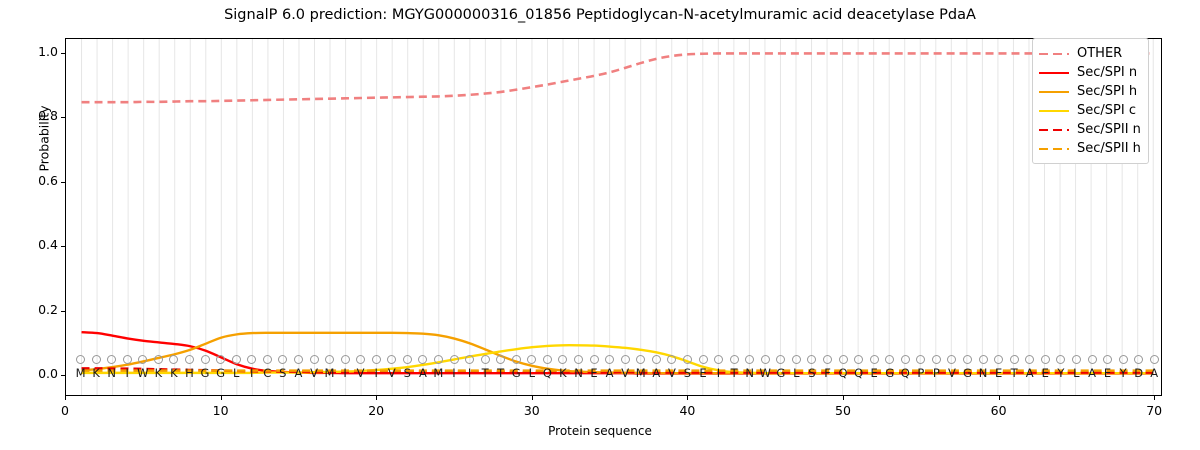 This screenshot has height=450, width=1200. I want to click on residue-item: E, so click(703, 367).